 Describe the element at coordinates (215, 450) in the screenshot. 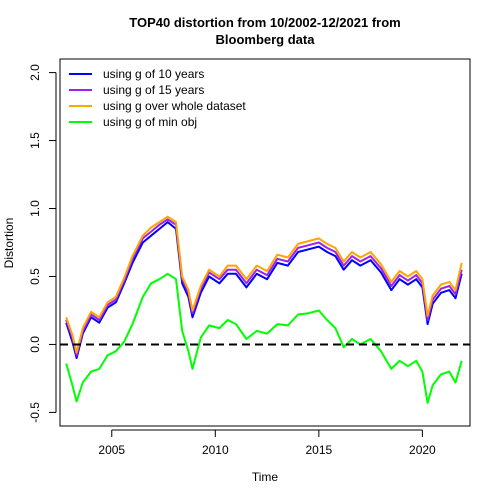

I see `x-tick-label: 2010` at that location.